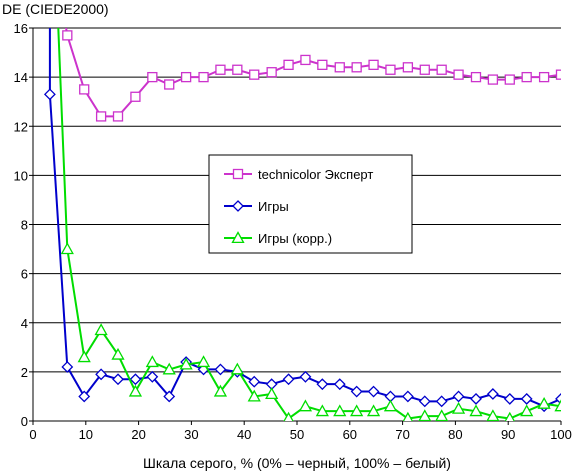 Image resolution: width=573 pixels, height=472 pixels. I want to click on x-tick-label: 80, so click(455, 434).